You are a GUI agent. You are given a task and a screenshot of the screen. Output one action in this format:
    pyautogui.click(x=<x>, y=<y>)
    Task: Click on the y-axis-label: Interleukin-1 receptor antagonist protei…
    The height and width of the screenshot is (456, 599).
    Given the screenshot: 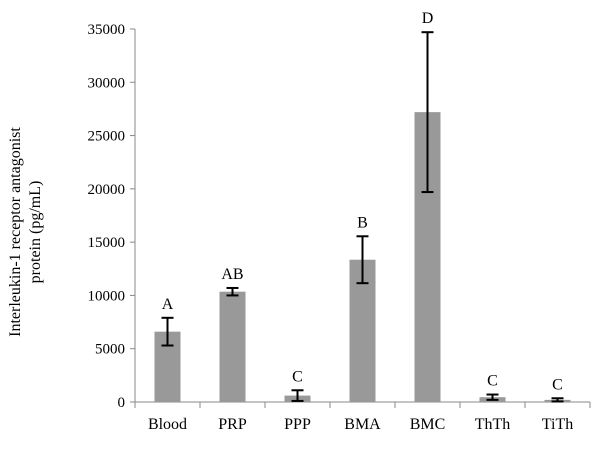 What is the action you would take?
    pyautogui.click(x=25, y=232)
    